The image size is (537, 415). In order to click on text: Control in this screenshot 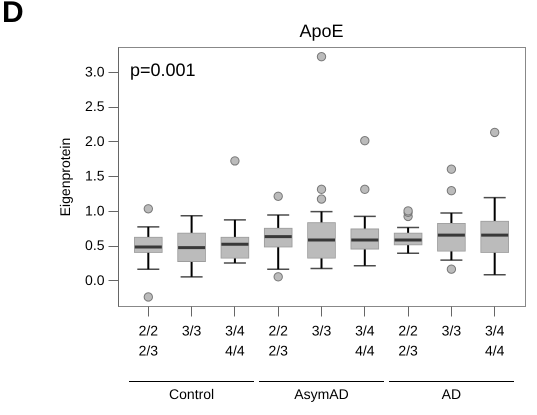, I will do `click(192, 394)`.